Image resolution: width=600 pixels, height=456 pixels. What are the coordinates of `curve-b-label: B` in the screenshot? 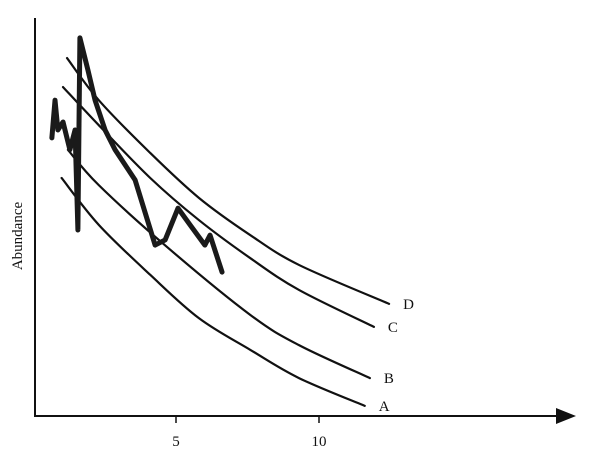 It's located at (389, 379).